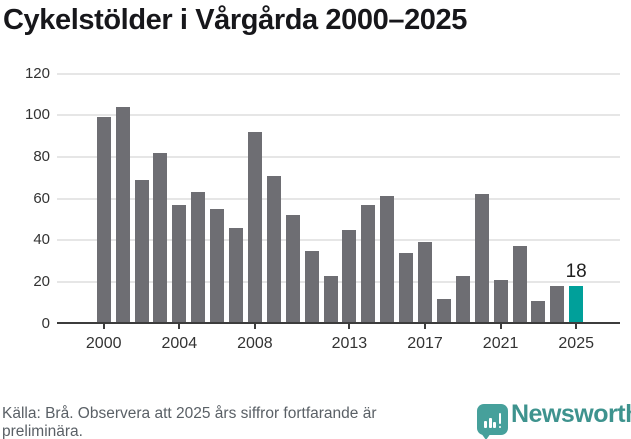 The image size is (631, 439). Describe the element at coordinates (103, 220) in the screenshot. I see `bar-2000` at that location.